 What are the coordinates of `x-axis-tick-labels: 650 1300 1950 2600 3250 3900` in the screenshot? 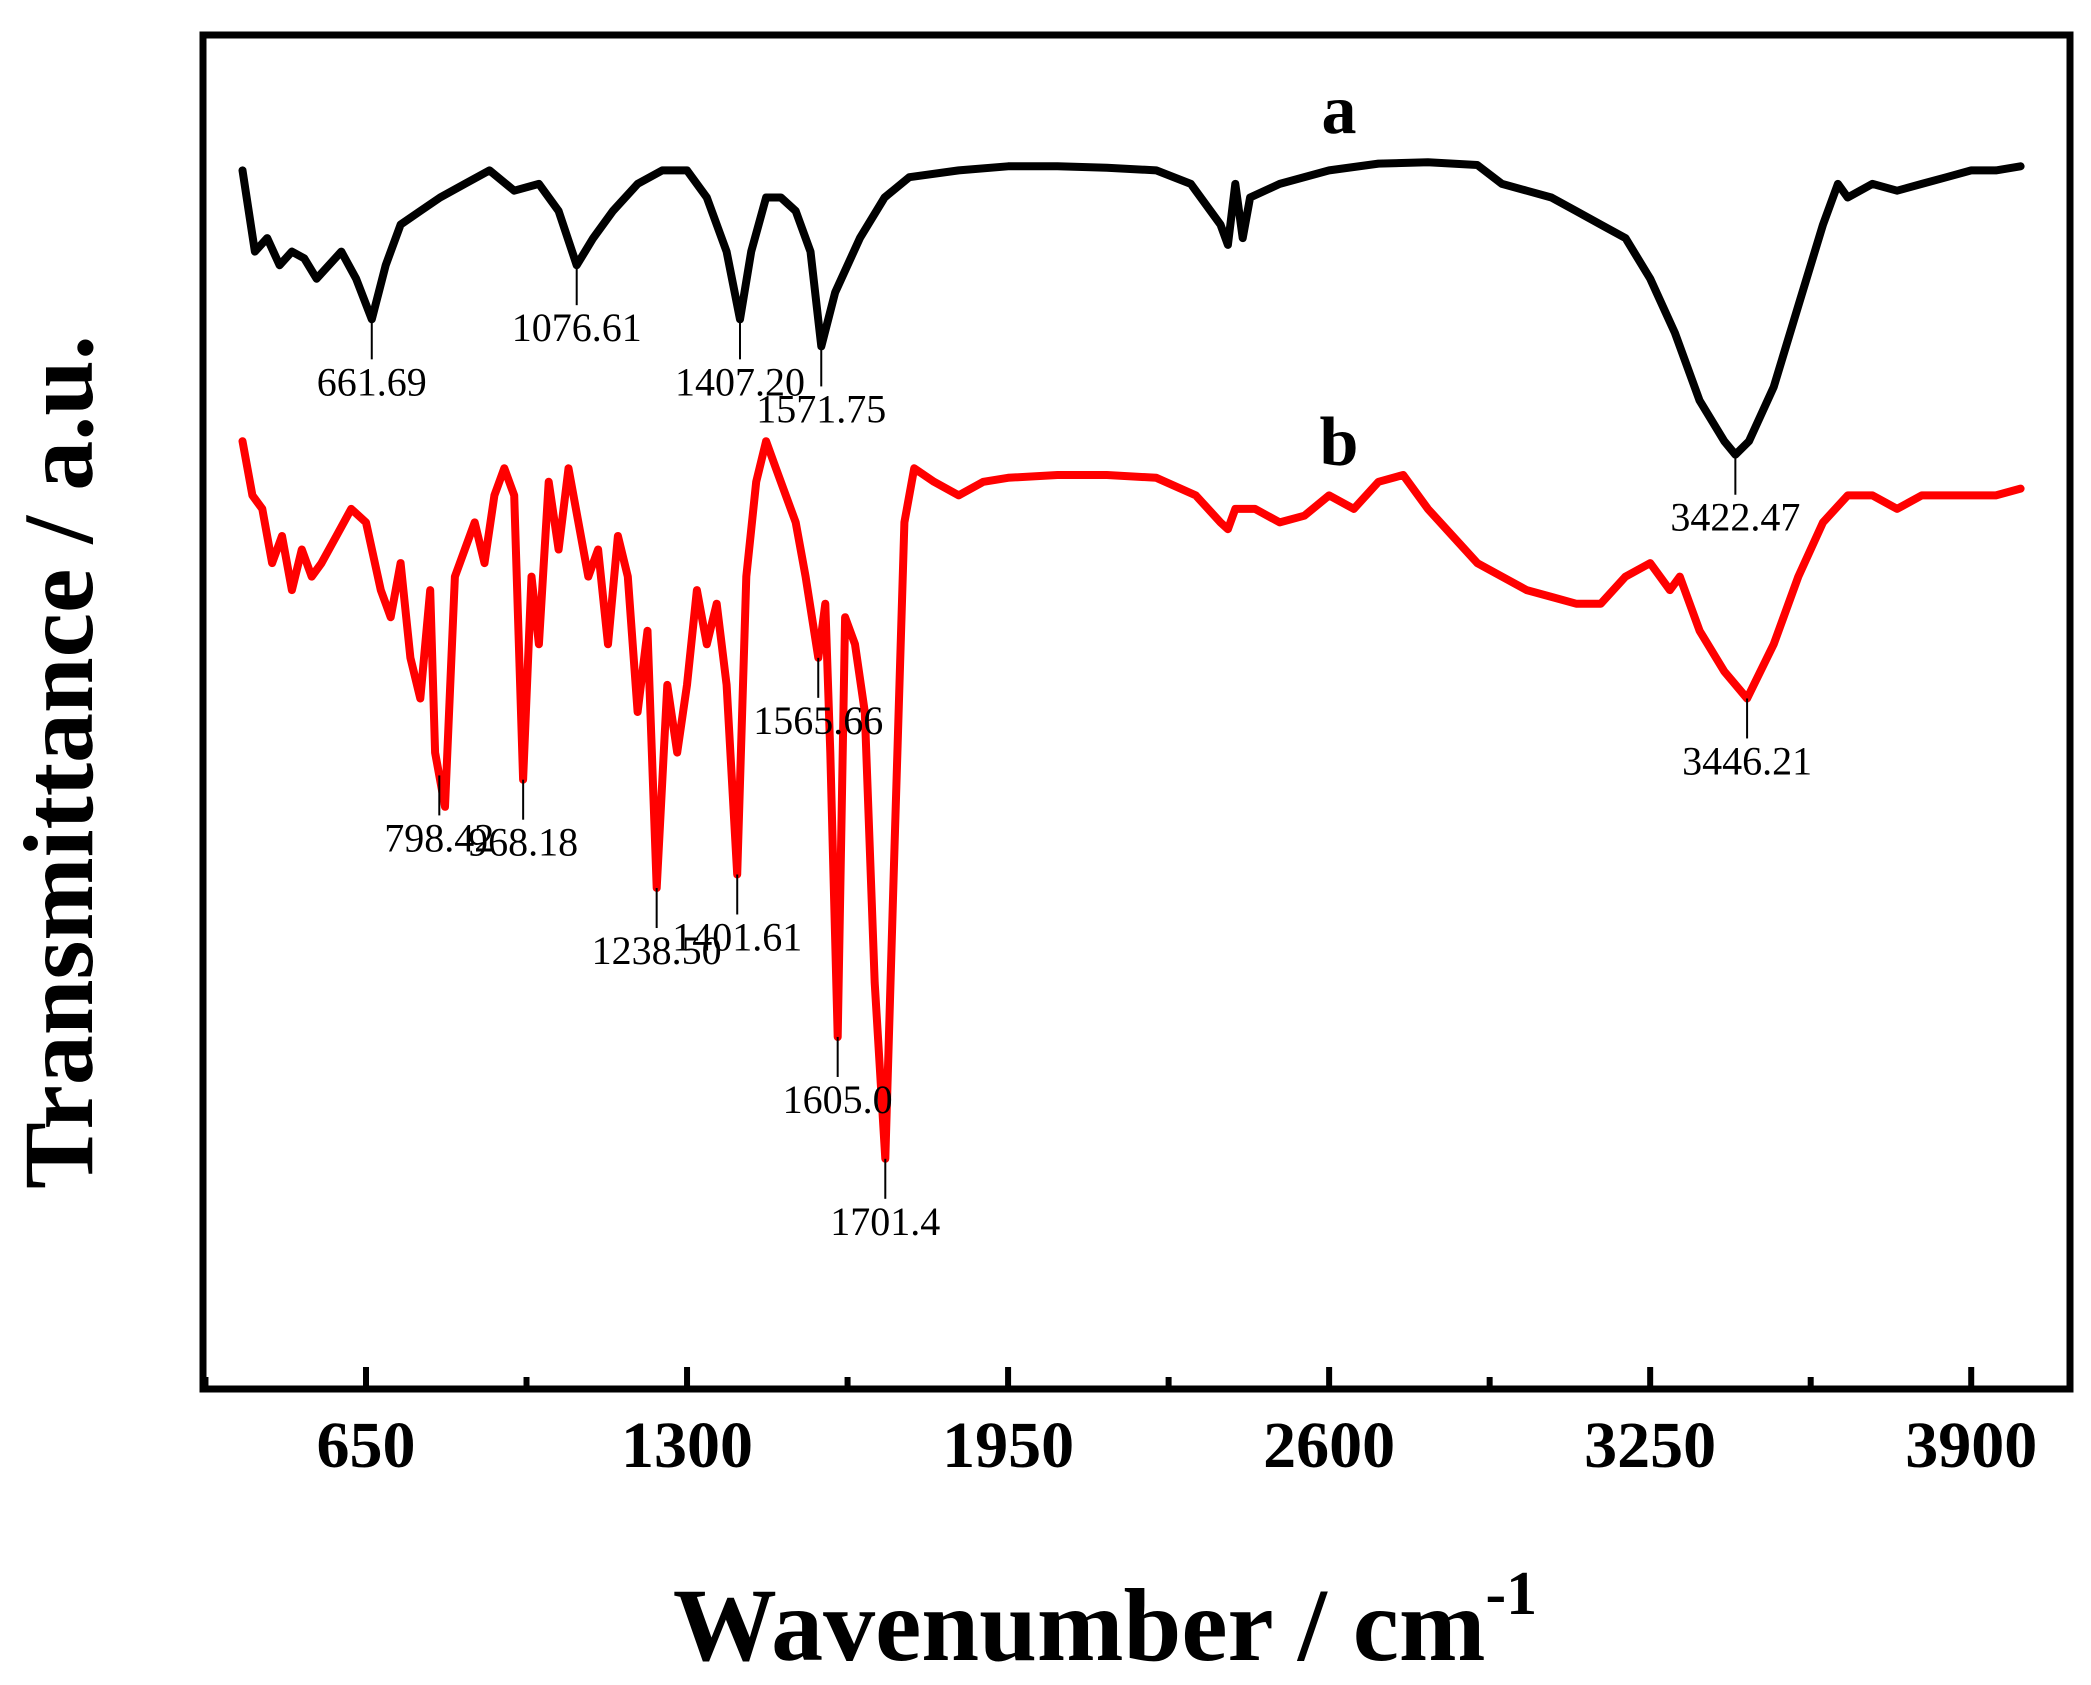 It's located at (1176, 1445).